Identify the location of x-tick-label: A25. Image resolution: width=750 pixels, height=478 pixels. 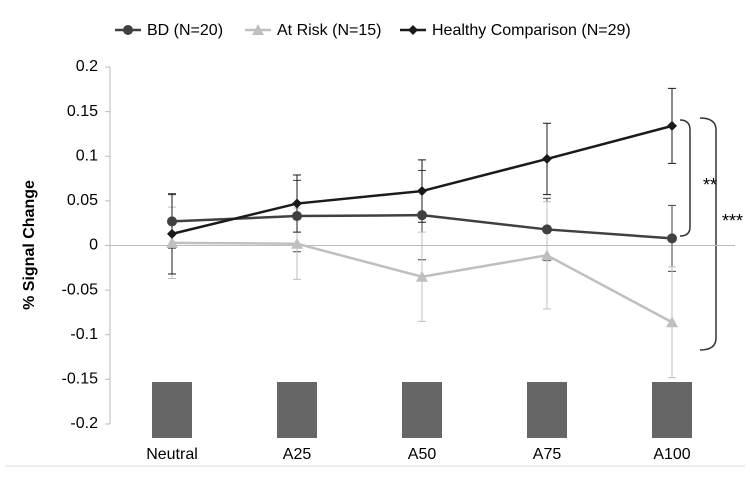
(297, 454).